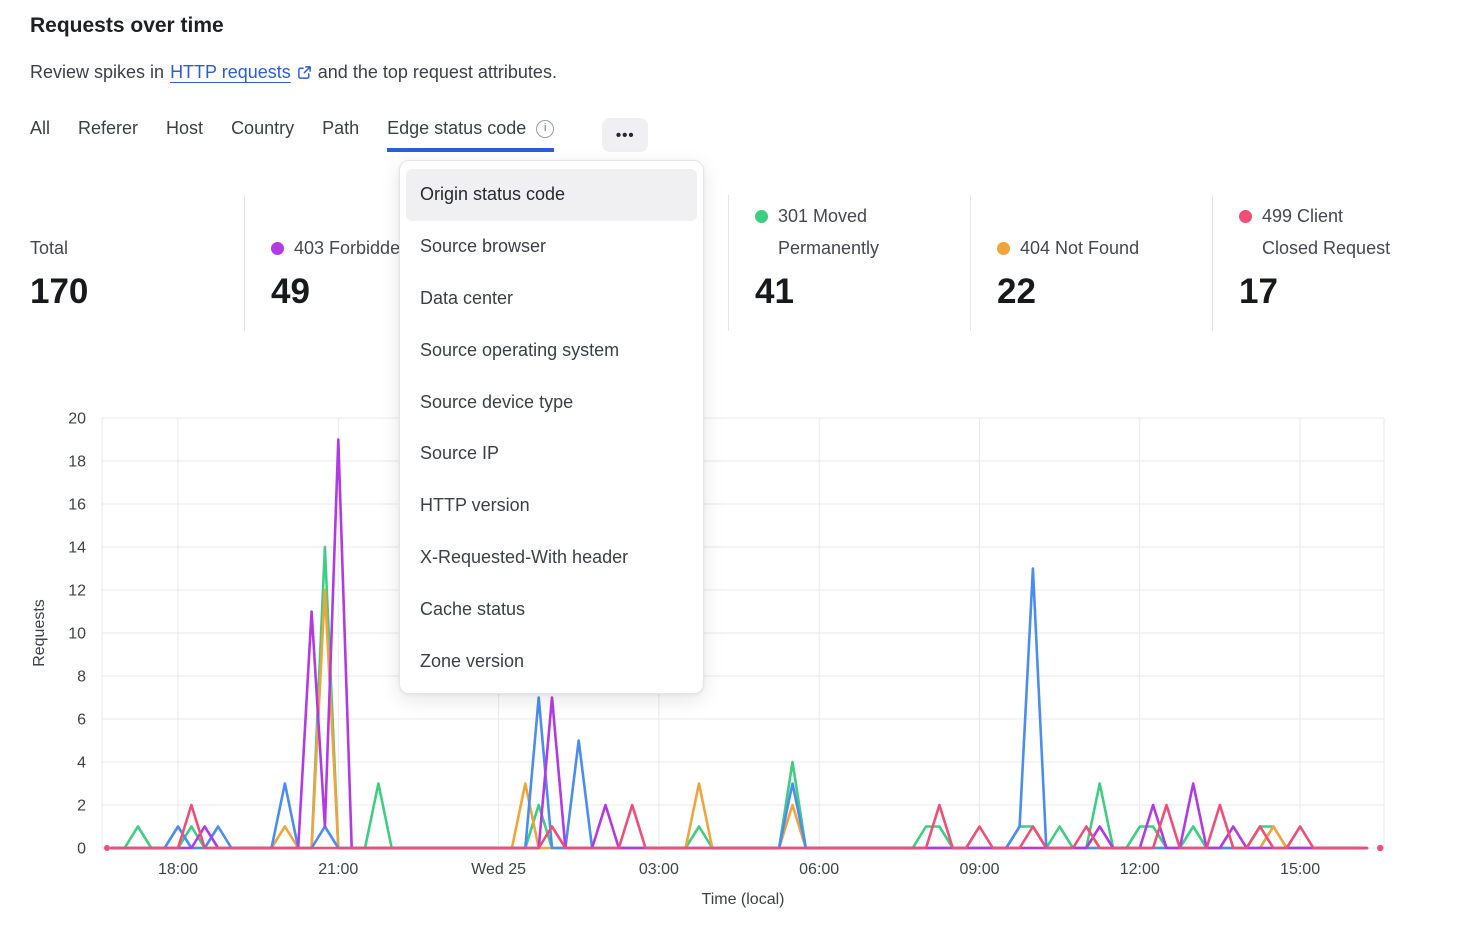 This screenshot has height=940, width=1458. I want to click on menu-item-x-requested-with-header: X-Requested-With header, so click(524, 556).